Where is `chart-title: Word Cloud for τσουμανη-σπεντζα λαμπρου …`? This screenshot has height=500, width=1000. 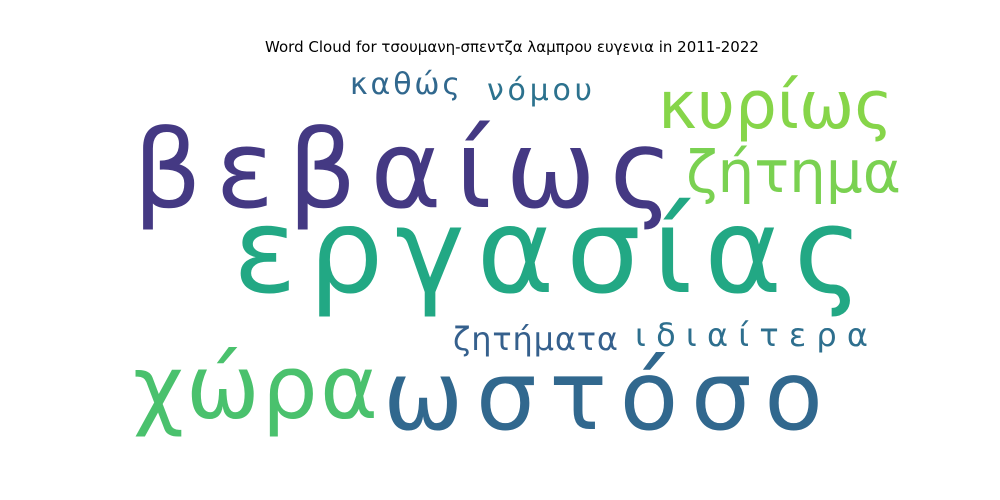
chart-title: Word Cloud for τσουμανη-σπεντζα λαμπρου … is located at coordinates (512, 47).